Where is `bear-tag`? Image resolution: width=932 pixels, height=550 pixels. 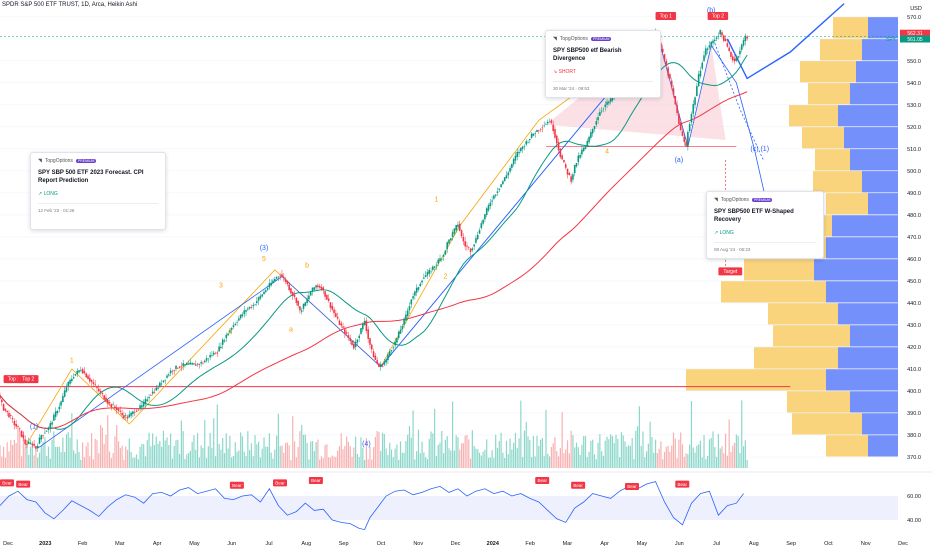 bear-tag is located at coordinates (682, 484).